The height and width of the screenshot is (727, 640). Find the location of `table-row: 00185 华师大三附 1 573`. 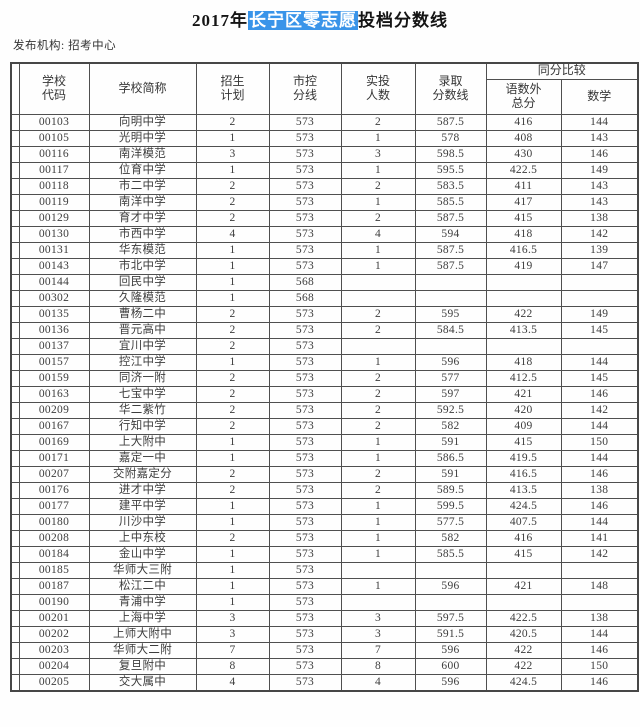

table-row: 00185 华师大三附 1 573 is located at coordinates (324, 570).